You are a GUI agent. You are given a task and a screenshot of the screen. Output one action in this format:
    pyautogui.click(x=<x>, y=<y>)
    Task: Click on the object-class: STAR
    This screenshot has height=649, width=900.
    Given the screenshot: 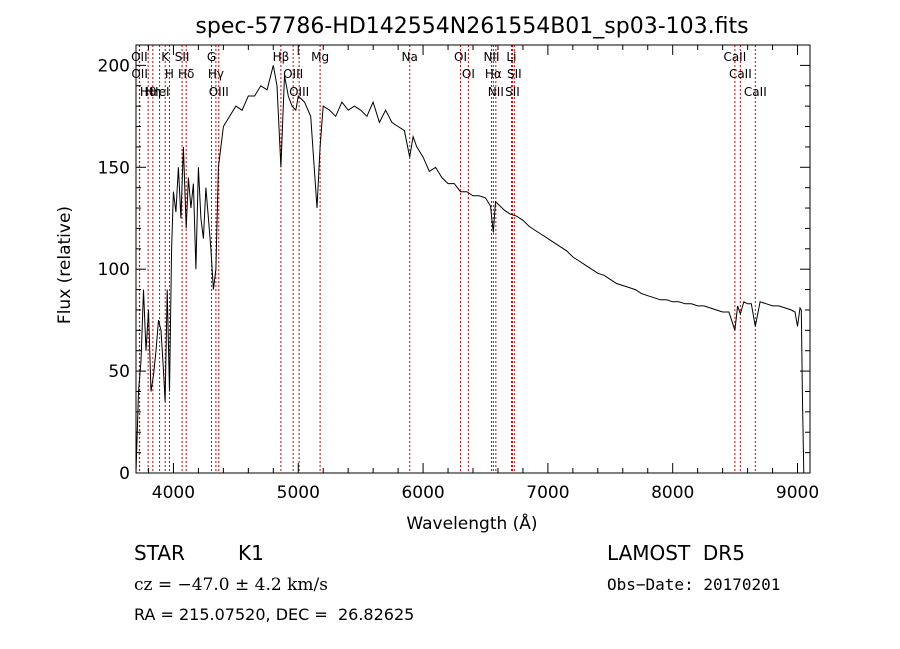 What is the action you would take?
    pyautogui.click(x=159, y=553)
    